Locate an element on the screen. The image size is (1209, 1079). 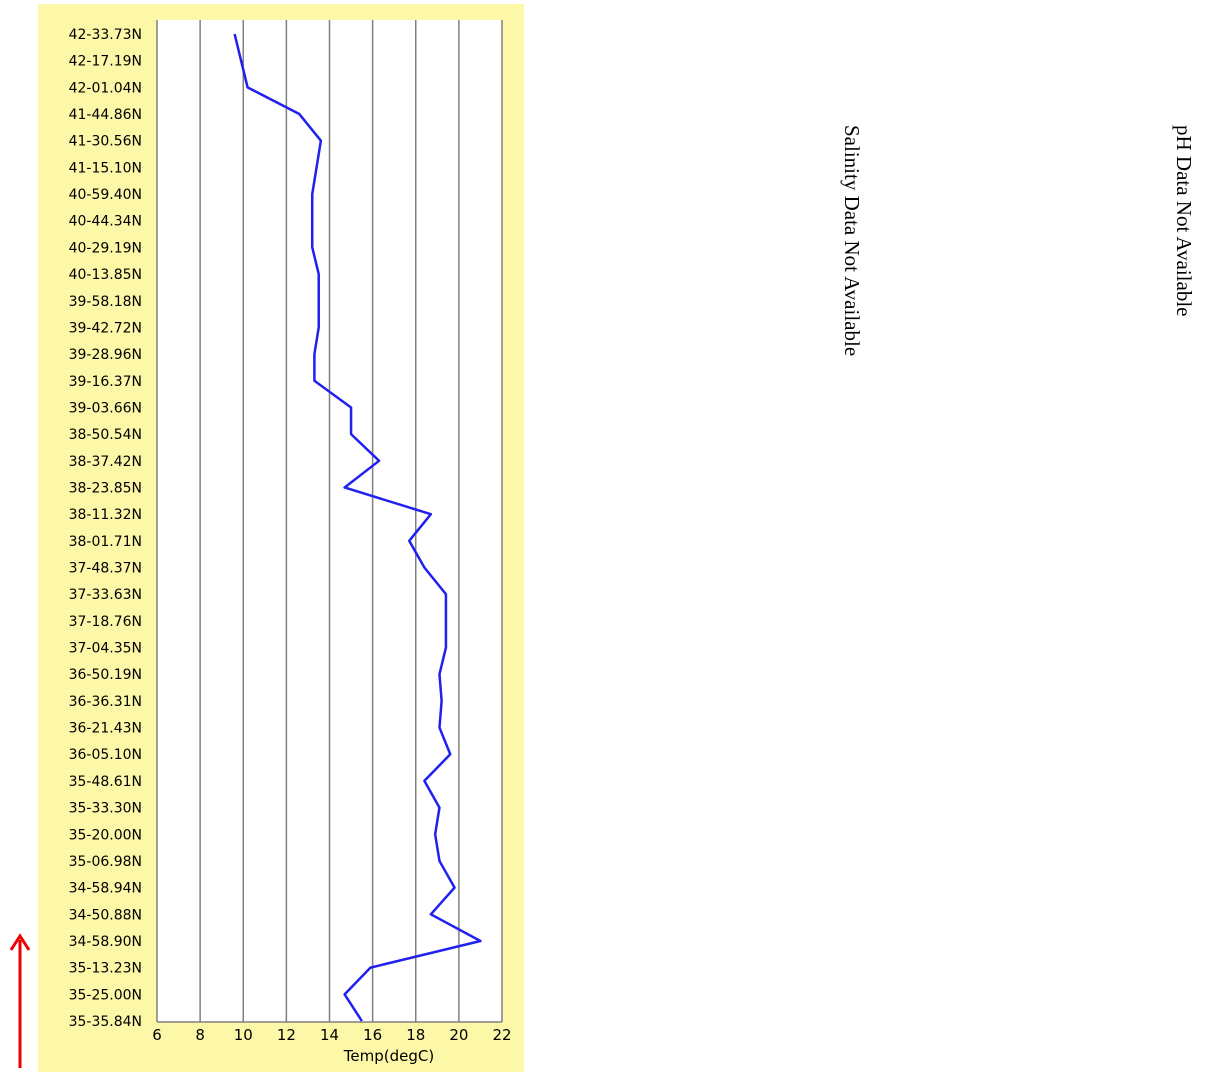
y-tick-label: 40-59.40N is located at coordinates (105, 195).